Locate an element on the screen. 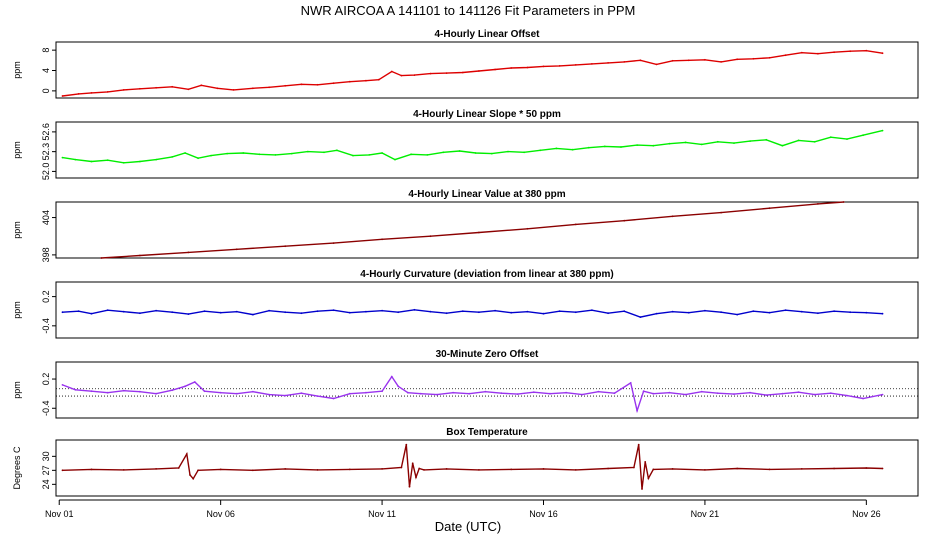  panel-title: Box Temperature is located at coordinates (487, 432).